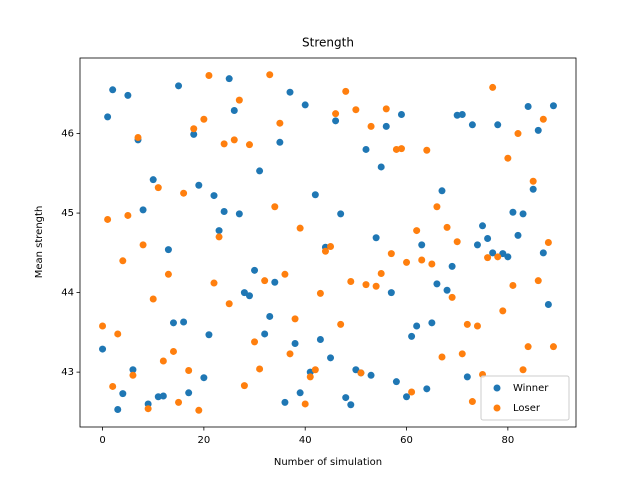 The width and height of the screenshot is (640, 484). Describe the element at coordinates (328, 462) in the screenshot. I see `x-axis-label: Number of simulation` at that location.